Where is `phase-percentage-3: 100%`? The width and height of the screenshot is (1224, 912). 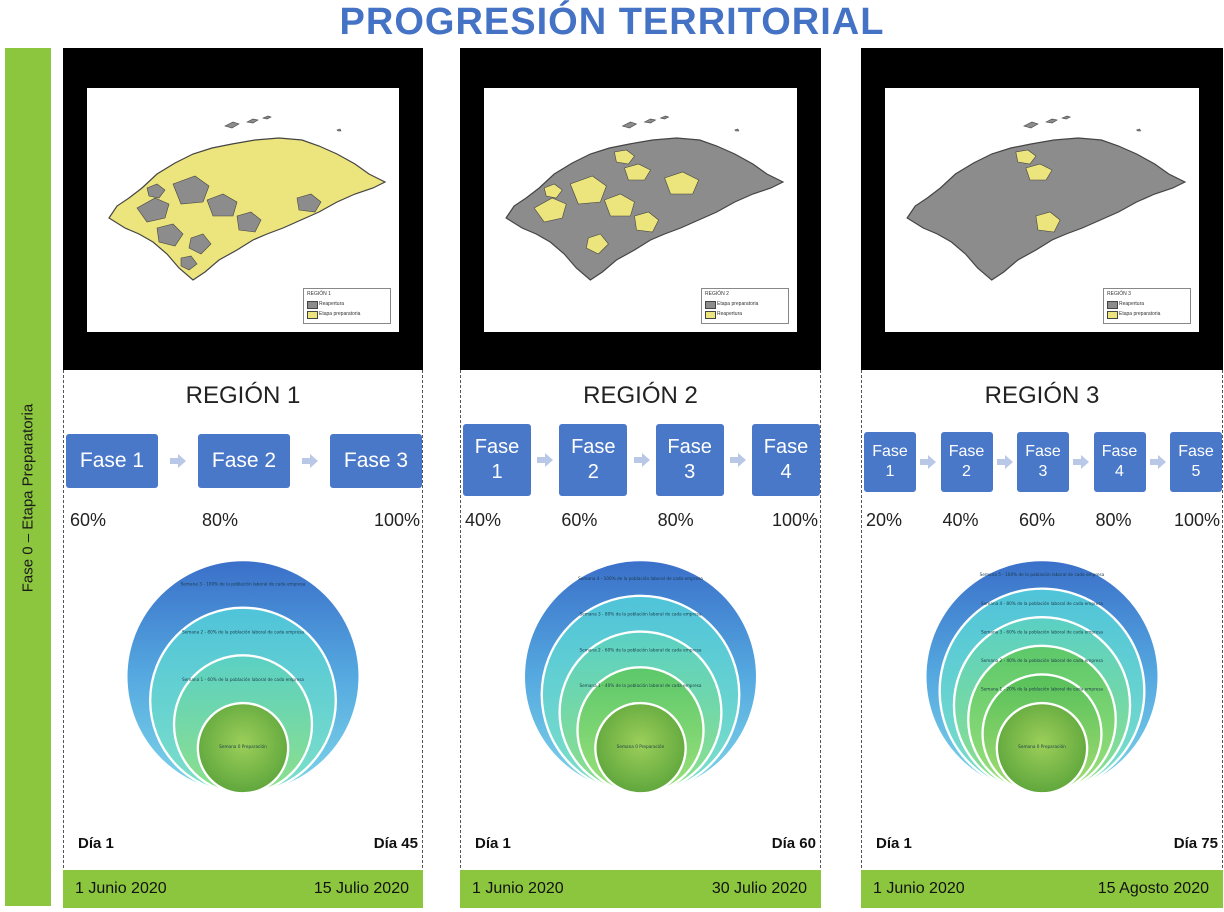
phase-percentage-3: 100% is located at coordinates (396, 520).